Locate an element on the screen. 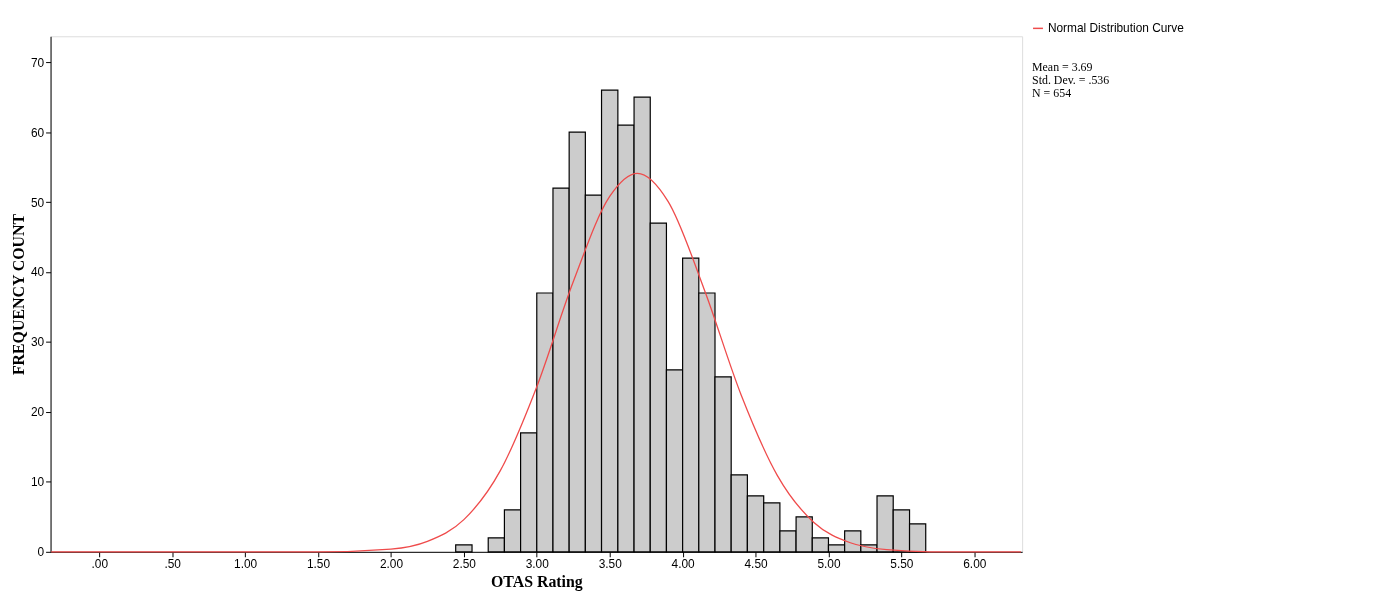  text: N = 654 is located at coordinates (1052, 92).